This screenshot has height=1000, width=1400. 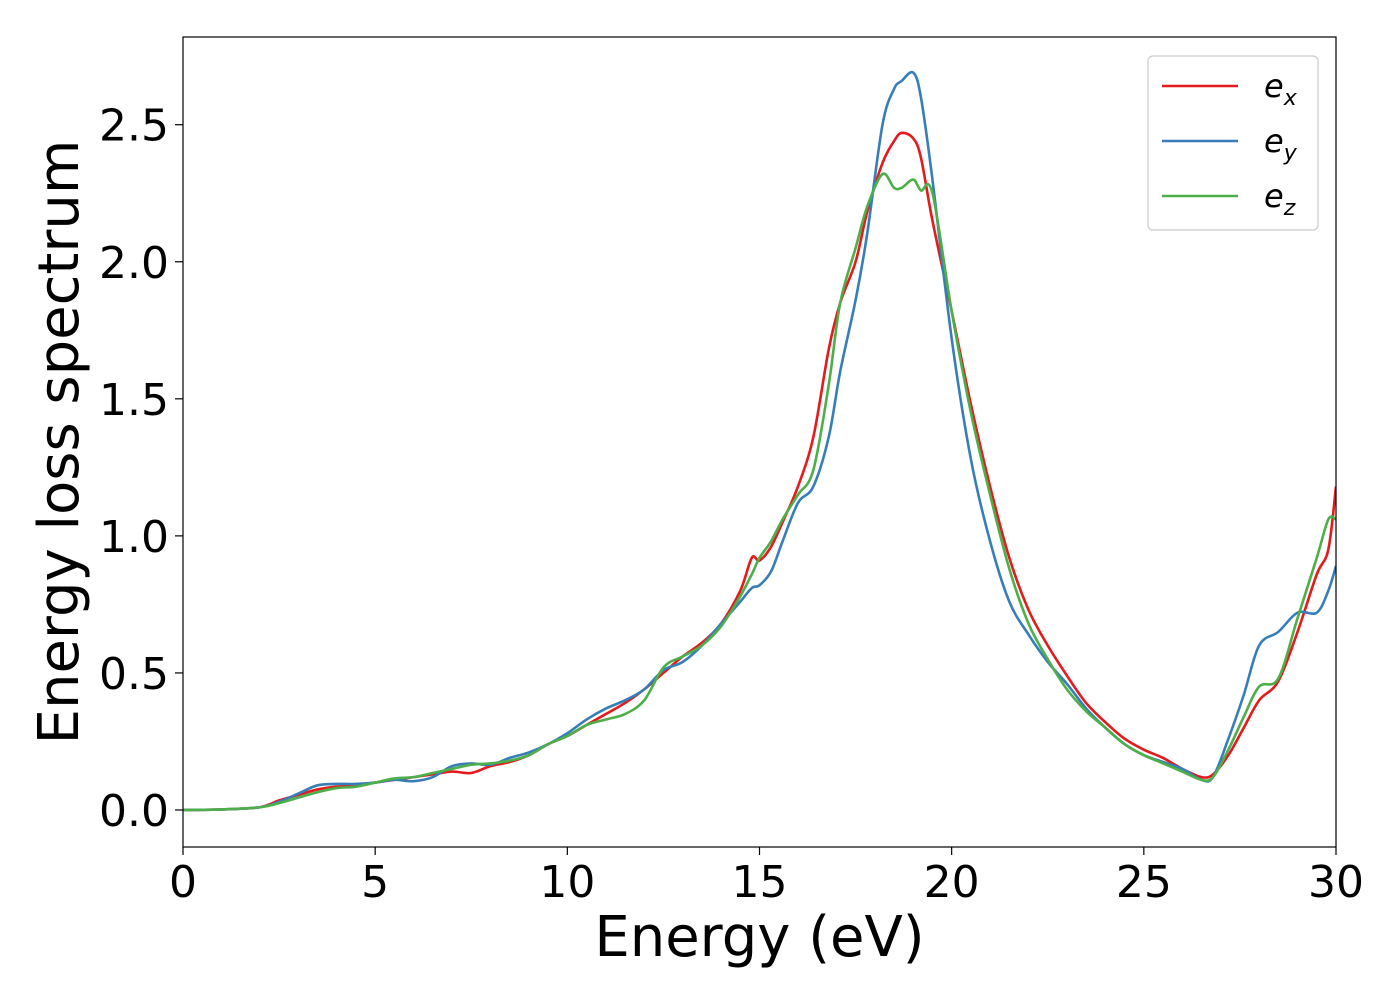 I want to click on legend-label-z: ez, so click(x=1280, y=199).